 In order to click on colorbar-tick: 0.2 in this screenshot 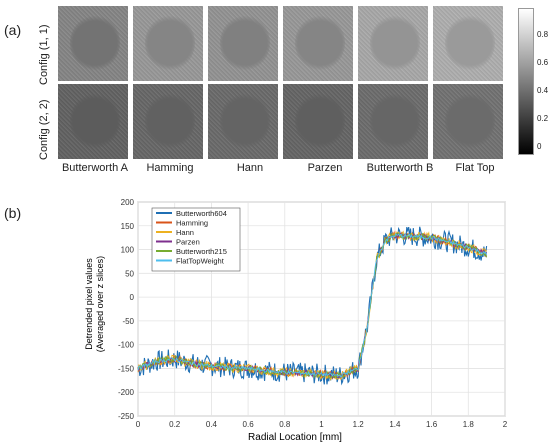, I will do `click(543, 118)`.